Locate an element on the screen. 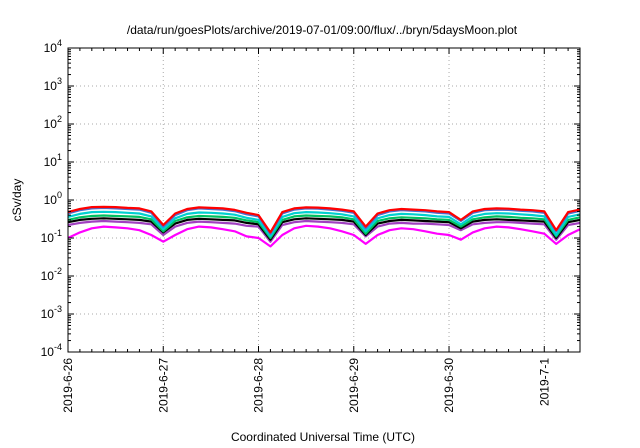 This screenshot has width=640, height=448. y-tick-label: 10⁻² is located at coordinates (51, 274).